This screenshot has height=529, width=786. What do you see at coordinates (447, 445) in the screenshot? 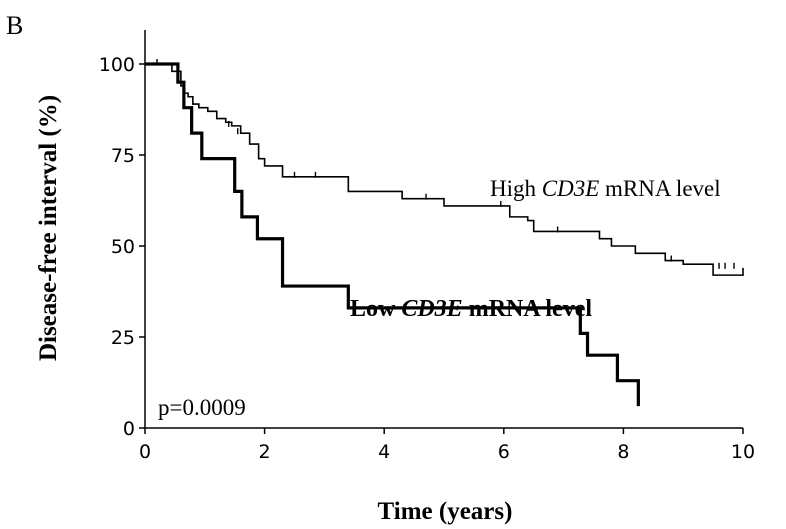
I see `x-ticks: 0 2 4 6 8 10` at bounding box center [447, 445].